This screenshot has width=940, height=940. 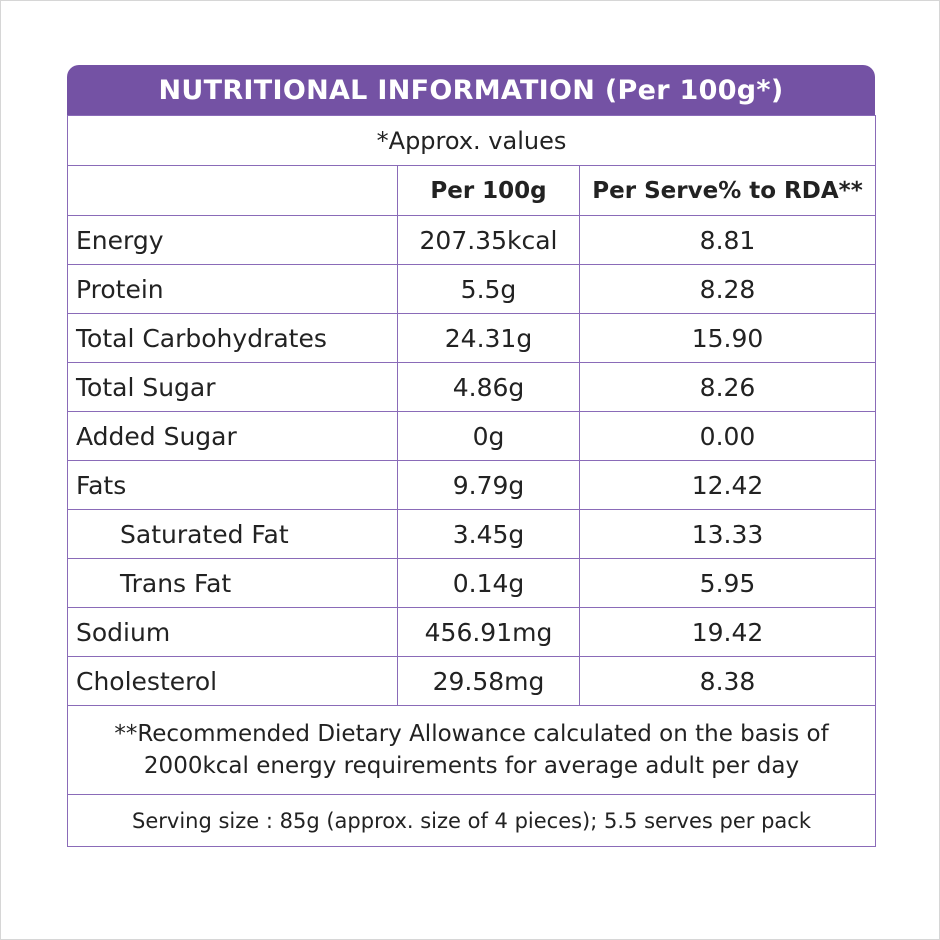 I want to click on nutrient-value: 9.79g, so click(x=488, y=485).